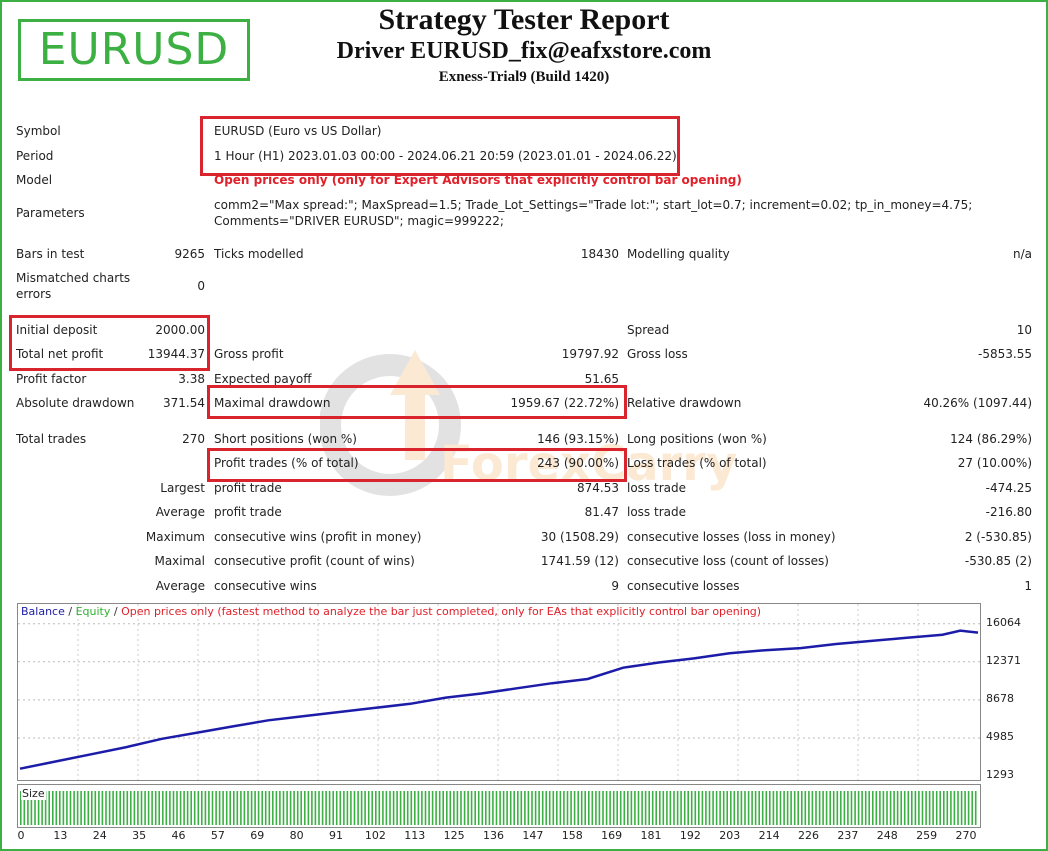 This screenshot has height=851, width=1048. Describe the element at coordinates (1000, 774) in the screenshot. I see `y-tick-label: 1293` at that location.